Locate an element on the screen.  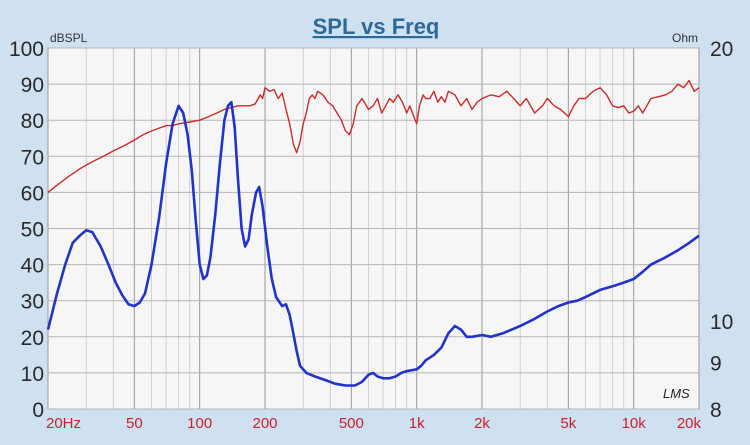
y-right-tick-label: 10 is located at coordinates (721, 322).